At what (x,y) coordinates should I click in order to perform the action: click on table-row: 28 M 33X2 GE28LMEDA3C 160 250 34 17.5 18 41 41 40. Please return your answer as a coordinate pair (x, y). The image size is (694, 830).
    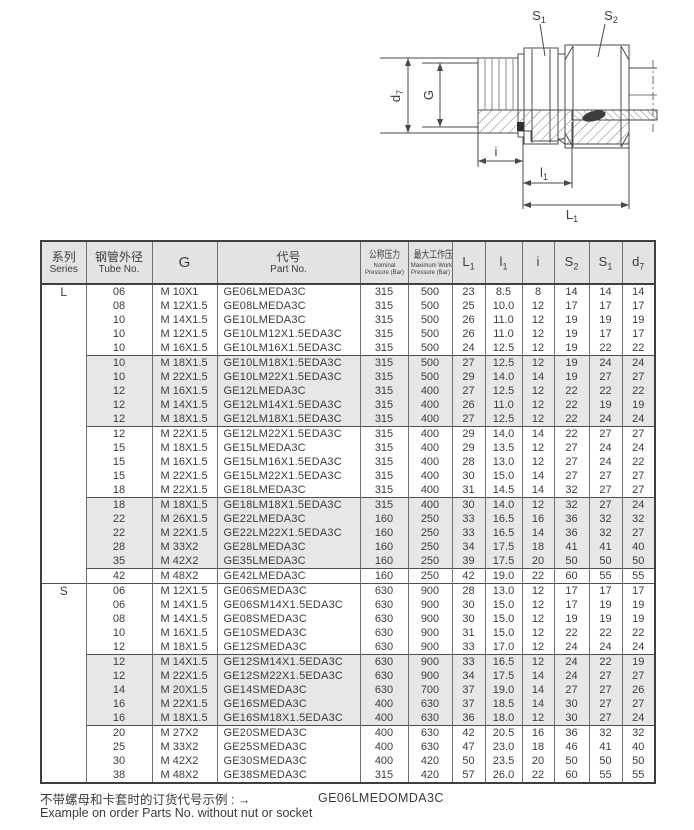
    Looking at the image, I should click on (348, 547).